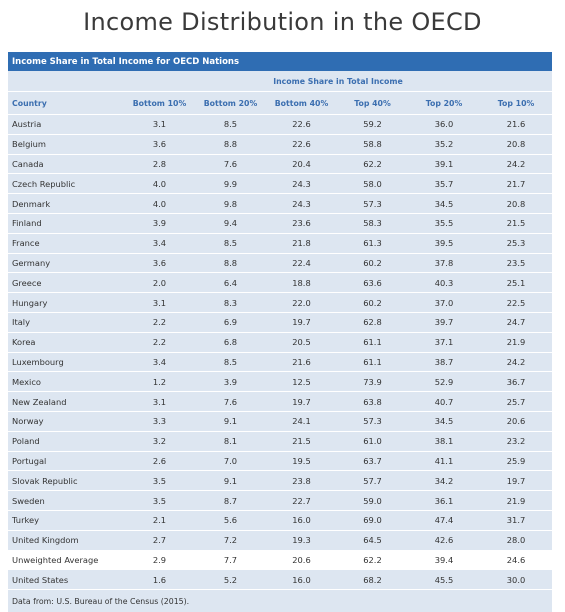 This screenshot has width=565, height=612. What do you see at coordinates (444, 103) in the screenshot?
I see `column-header-top-20: Top 20%` at bounding box center [444, 103].